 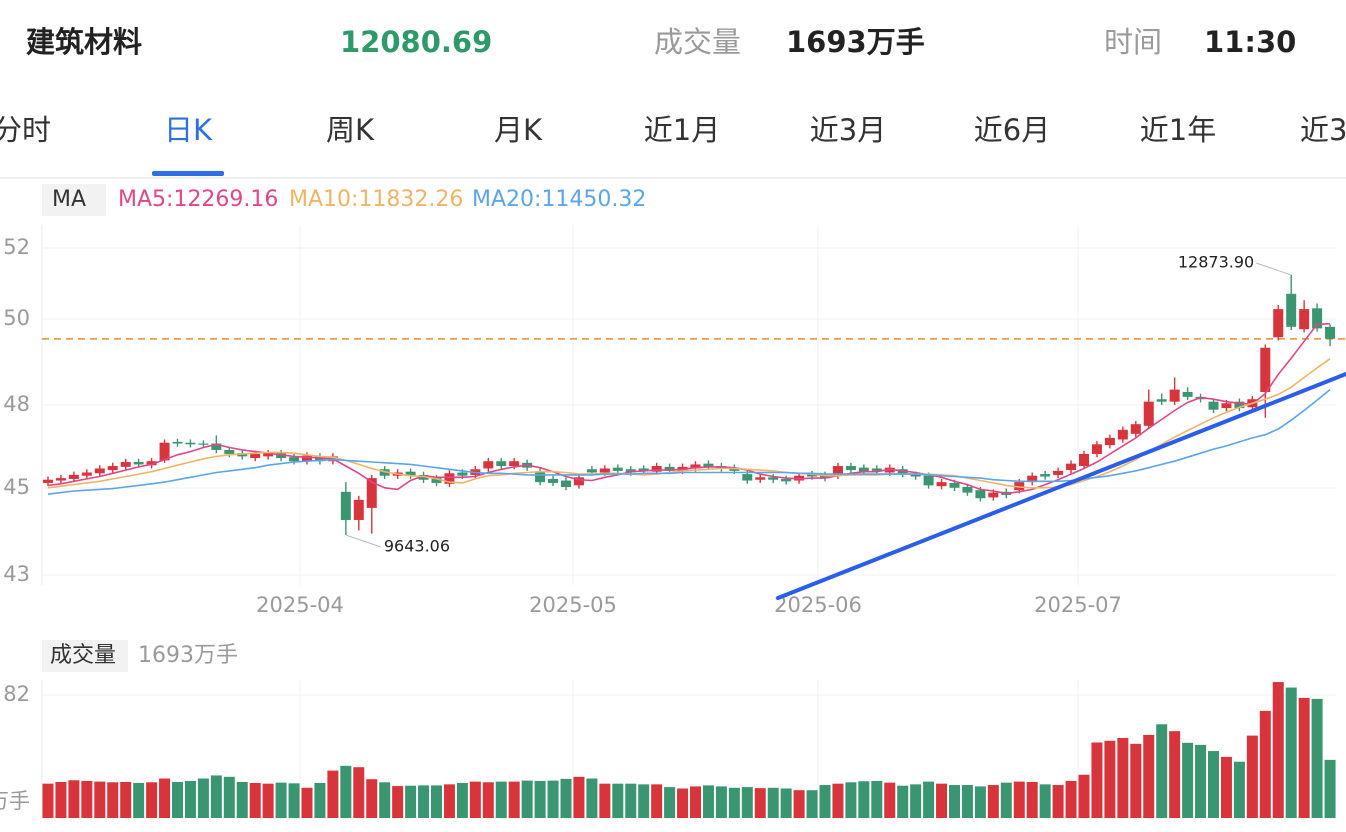 I want to click on tab: 月K, so click(x=518, y=130).